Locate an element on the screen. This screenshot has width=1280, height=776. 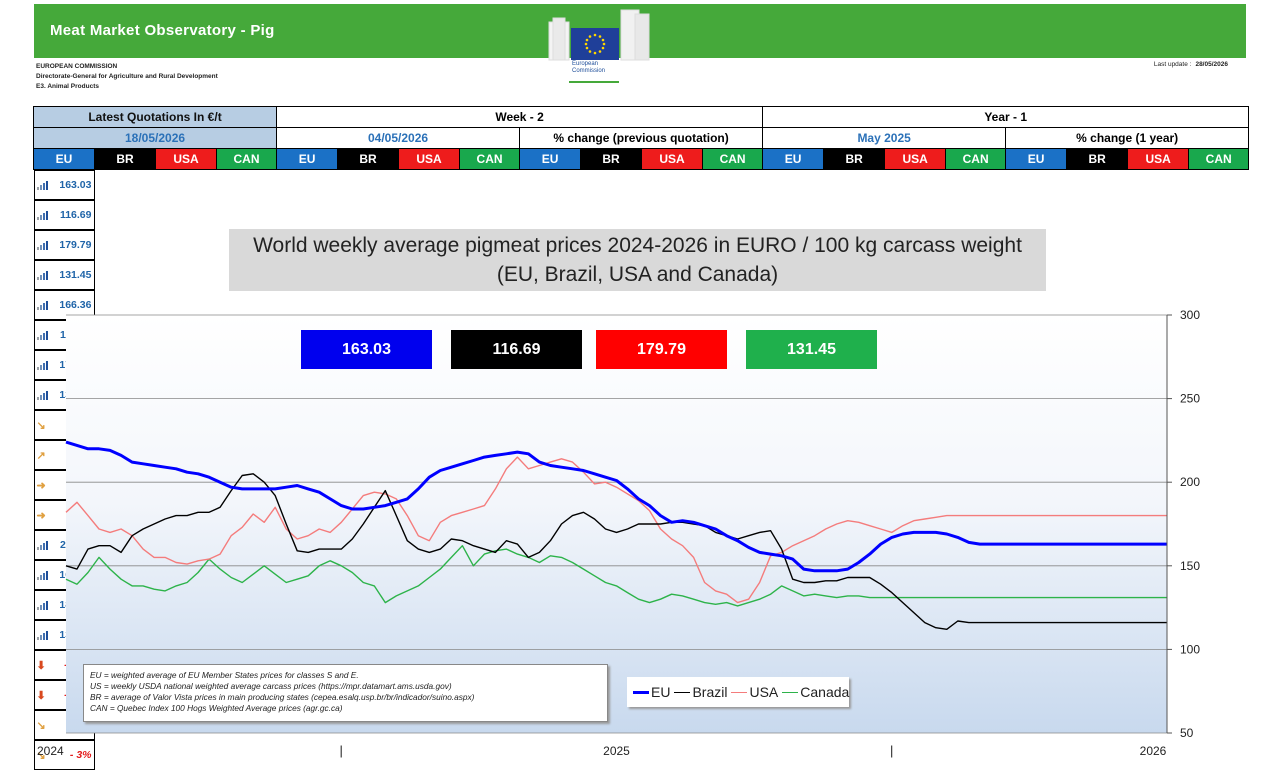
y-tick-label: 50 is located at coordinates (1187, 733).